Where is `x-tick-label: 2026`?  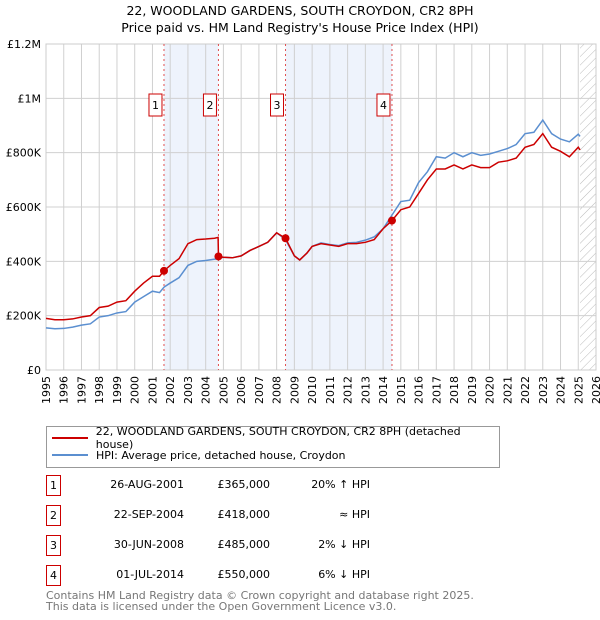
x-tick-label: 2026 is located at coordinates (595, 390).